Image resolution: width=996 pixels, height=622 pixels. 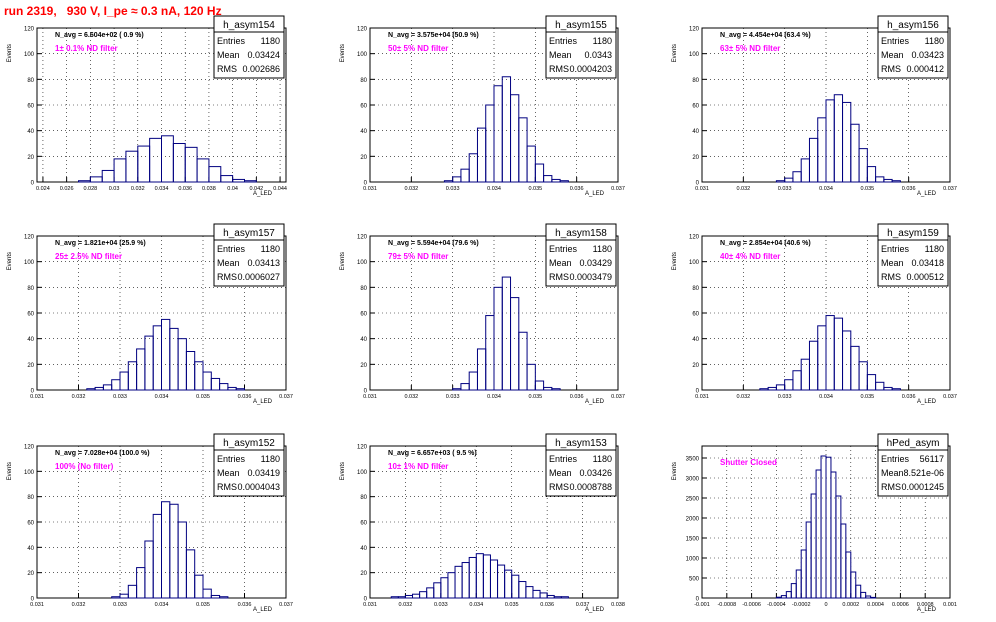 I want to click on x-tick-label: 0.037, so click(x=618, y=189).